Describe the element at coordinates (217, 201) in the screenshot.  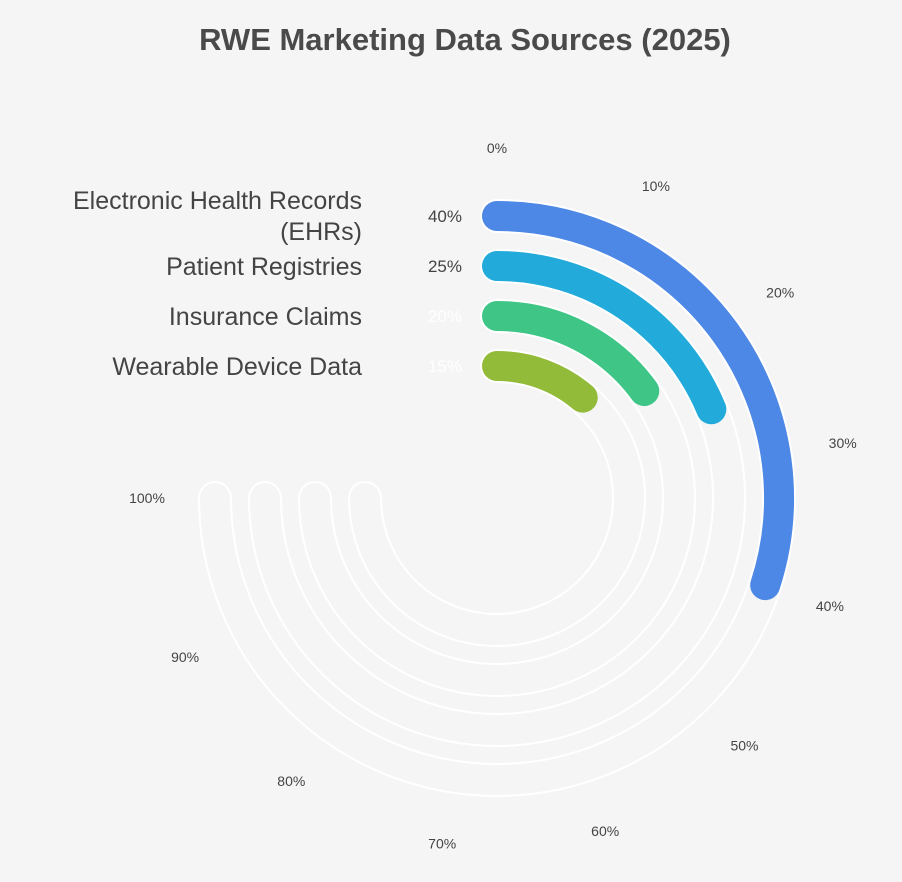
I see `category-label: Electronic Health Records` at that location.